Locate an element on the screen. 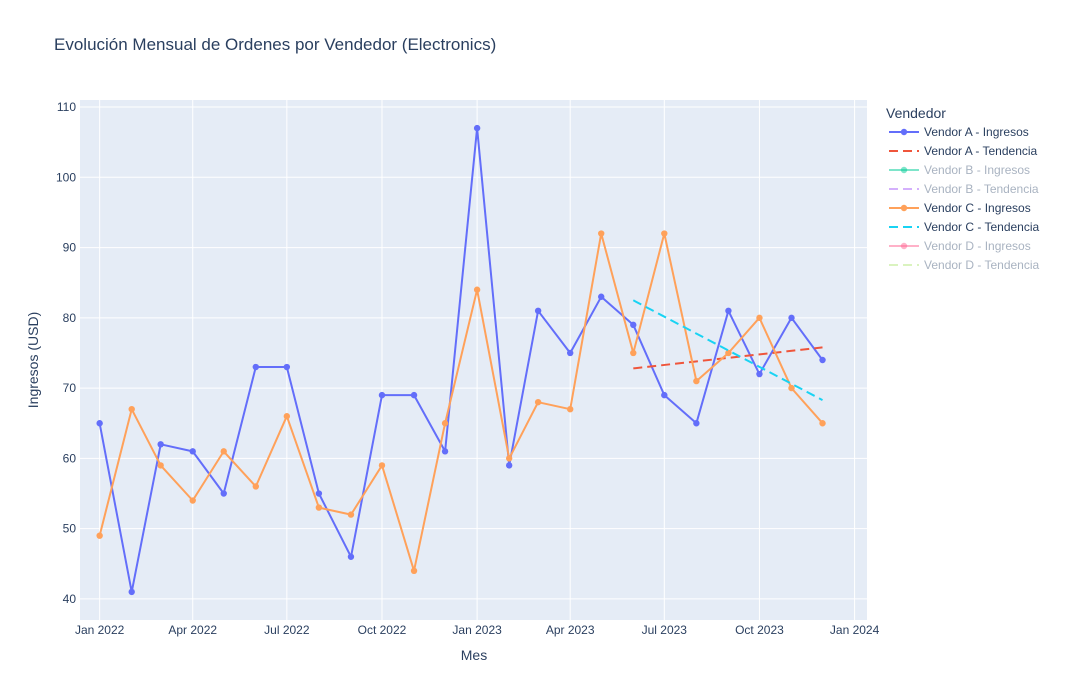 The height and width of the screenshot is (700, 1071). y-tick-label: 100 is located at coordinates (66, 177).